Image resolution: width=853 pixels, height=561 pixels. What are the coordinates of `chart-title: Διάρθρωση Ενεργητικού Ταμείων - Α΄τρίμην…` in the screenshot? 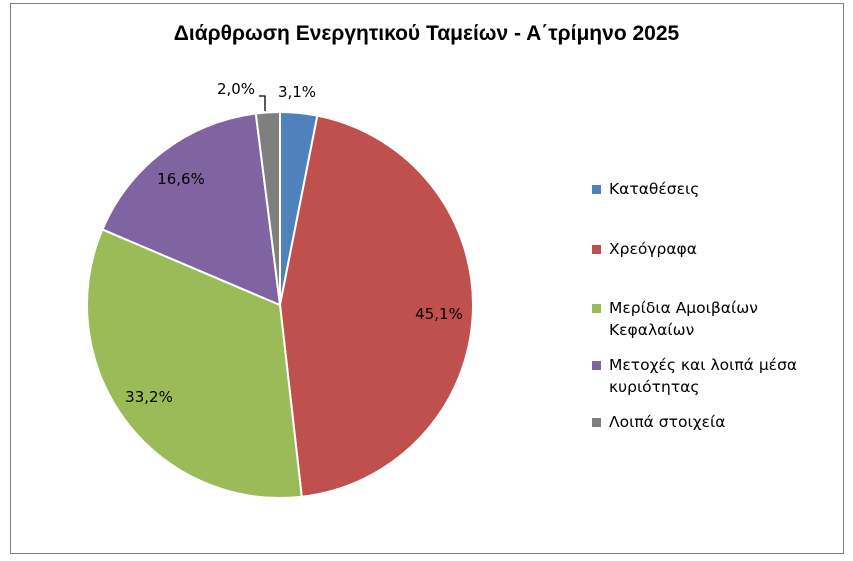 It's located at (426, 33).